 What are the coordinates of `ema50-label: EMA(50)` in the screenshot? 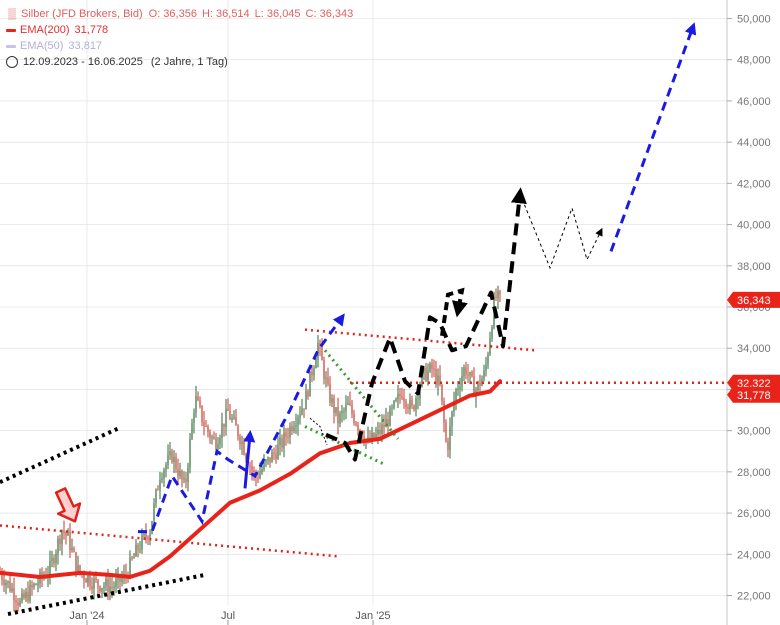 It's located at (42, 46).